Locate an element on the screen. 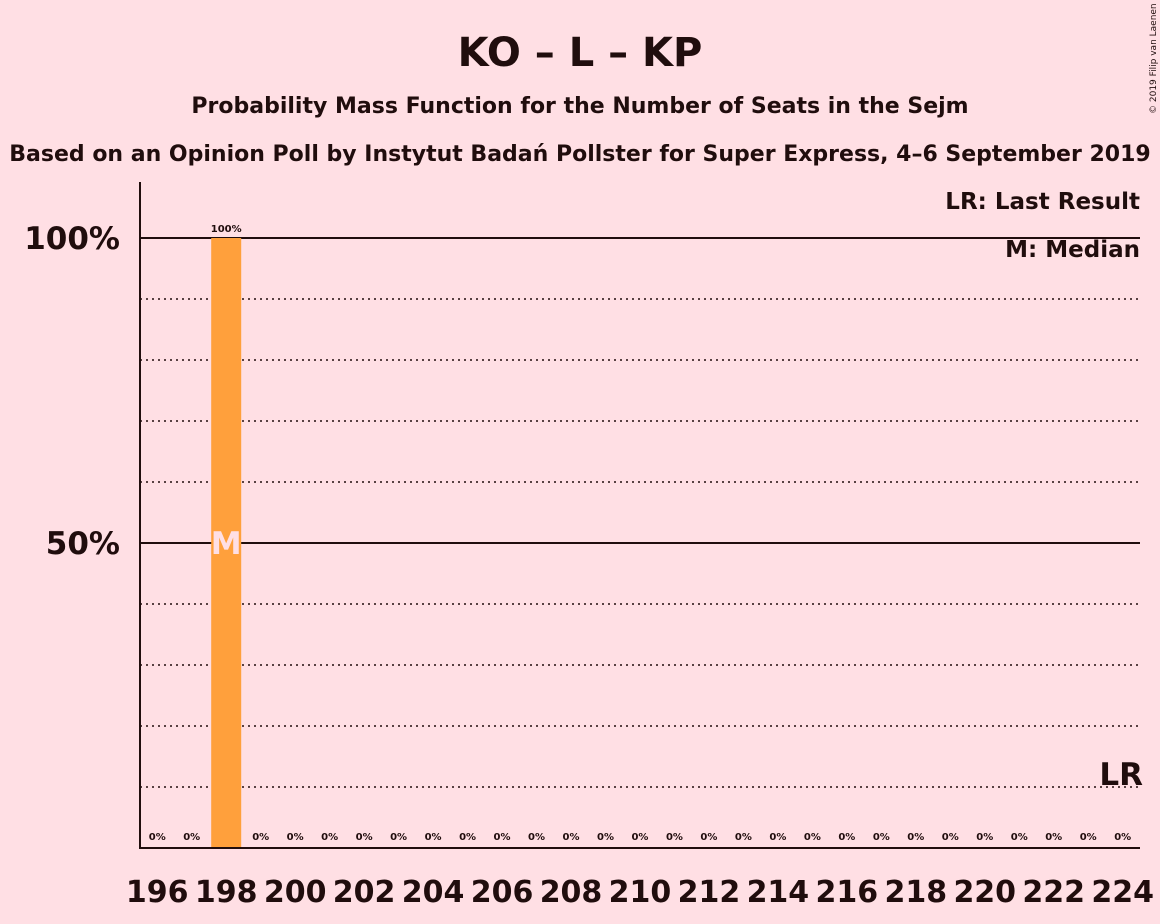 The width and height of the screenshot is (1160, 924). legend-median: M: Median is located at coordinates (1072, 250).